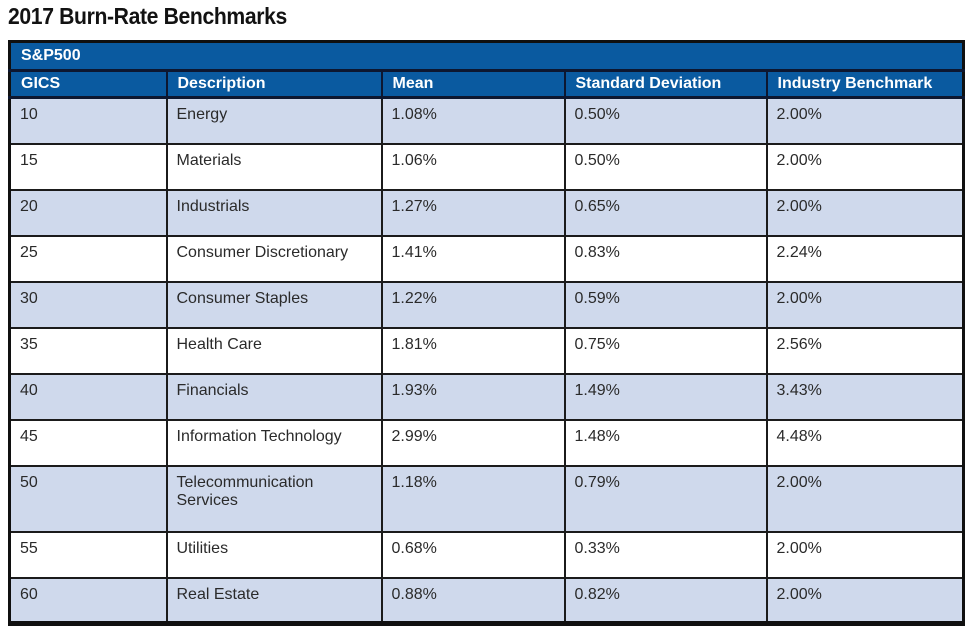 This screenshot has height=635, width=972. Describe the element at coordinates (665, 212) in the screenshot. I see `cell-std-dev: 0.65%` at that location.